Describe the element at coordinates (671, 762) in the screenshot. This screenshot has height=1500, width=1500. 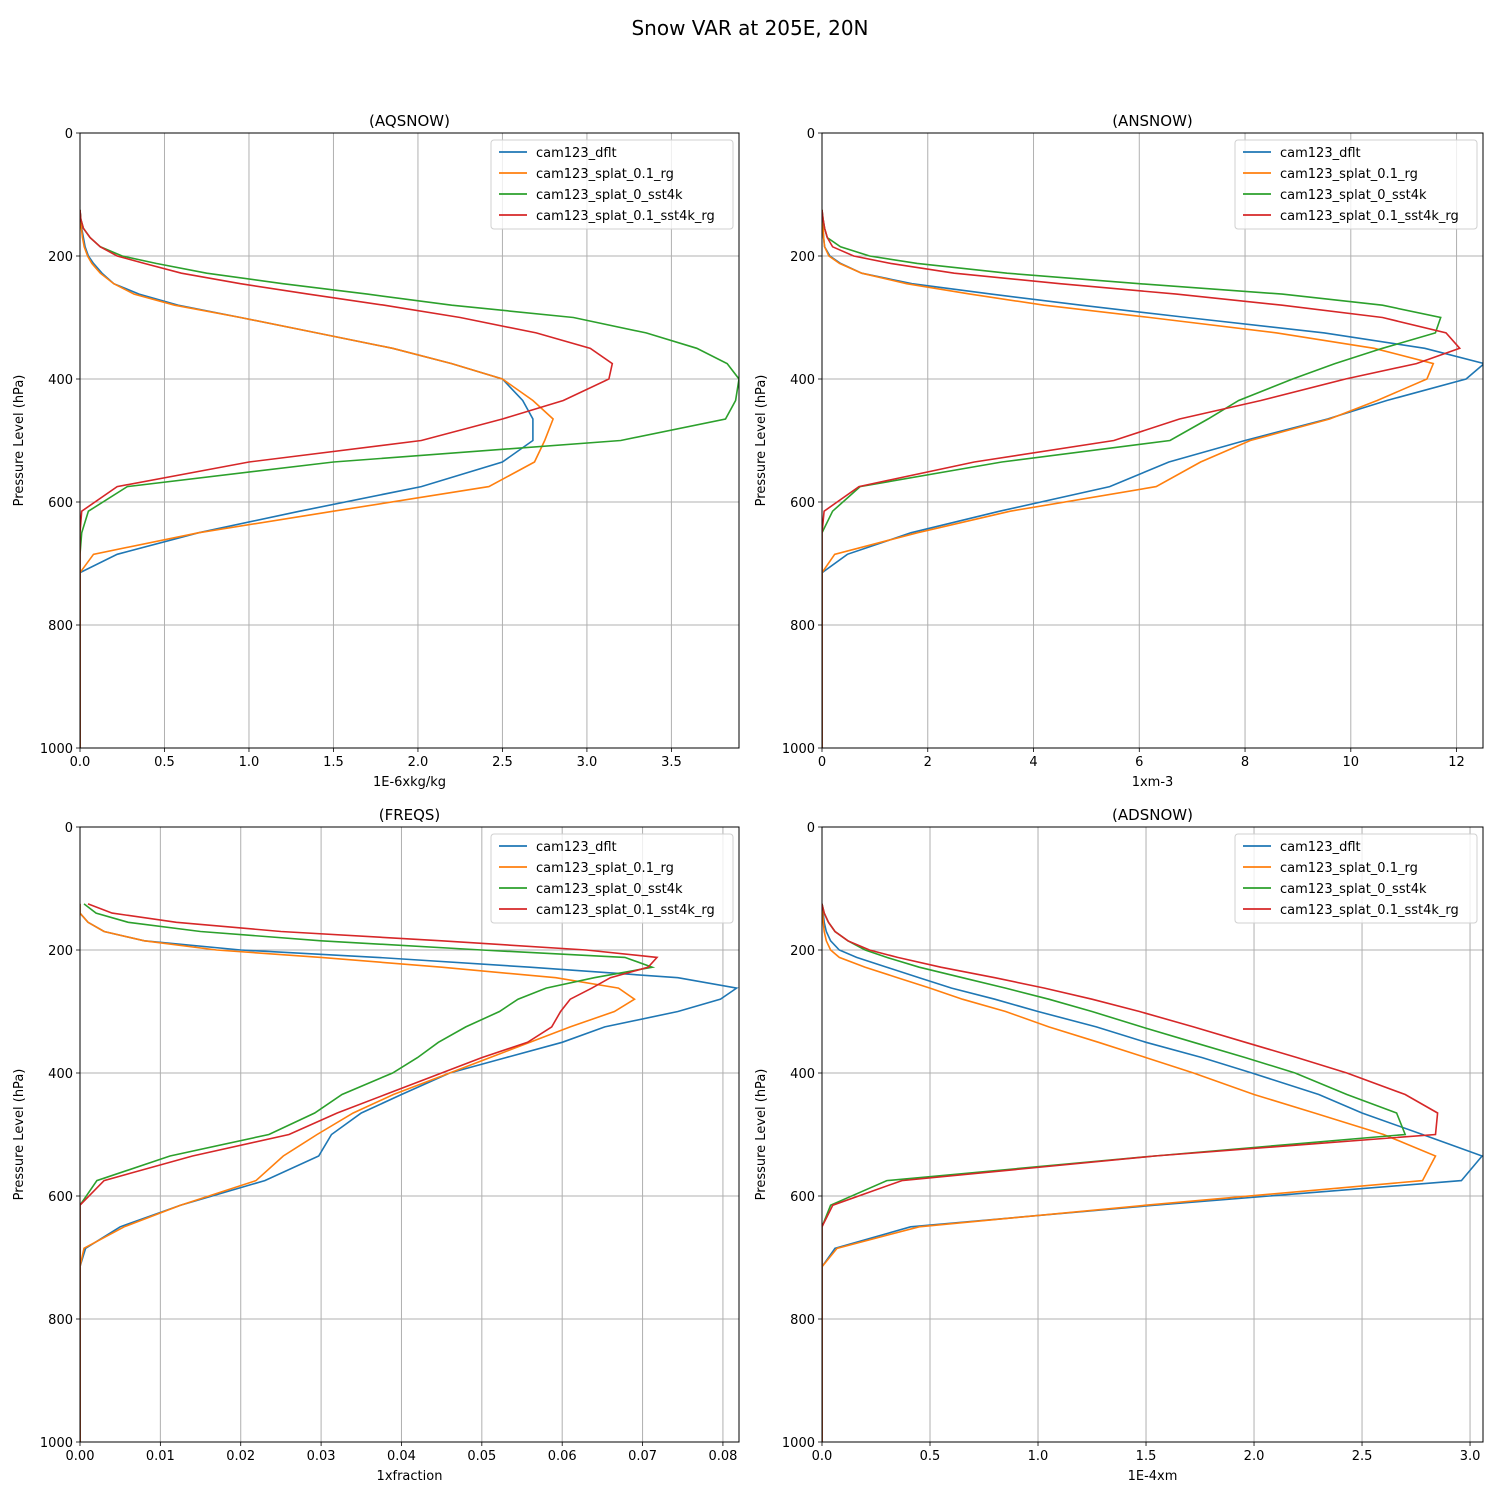
I see `x-tick-label: 3.5` at that location.